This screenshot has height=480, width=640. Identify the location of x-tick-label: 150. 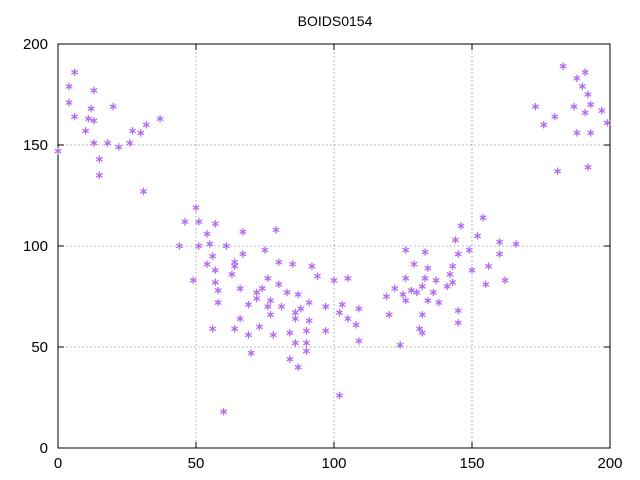
(471, 463).